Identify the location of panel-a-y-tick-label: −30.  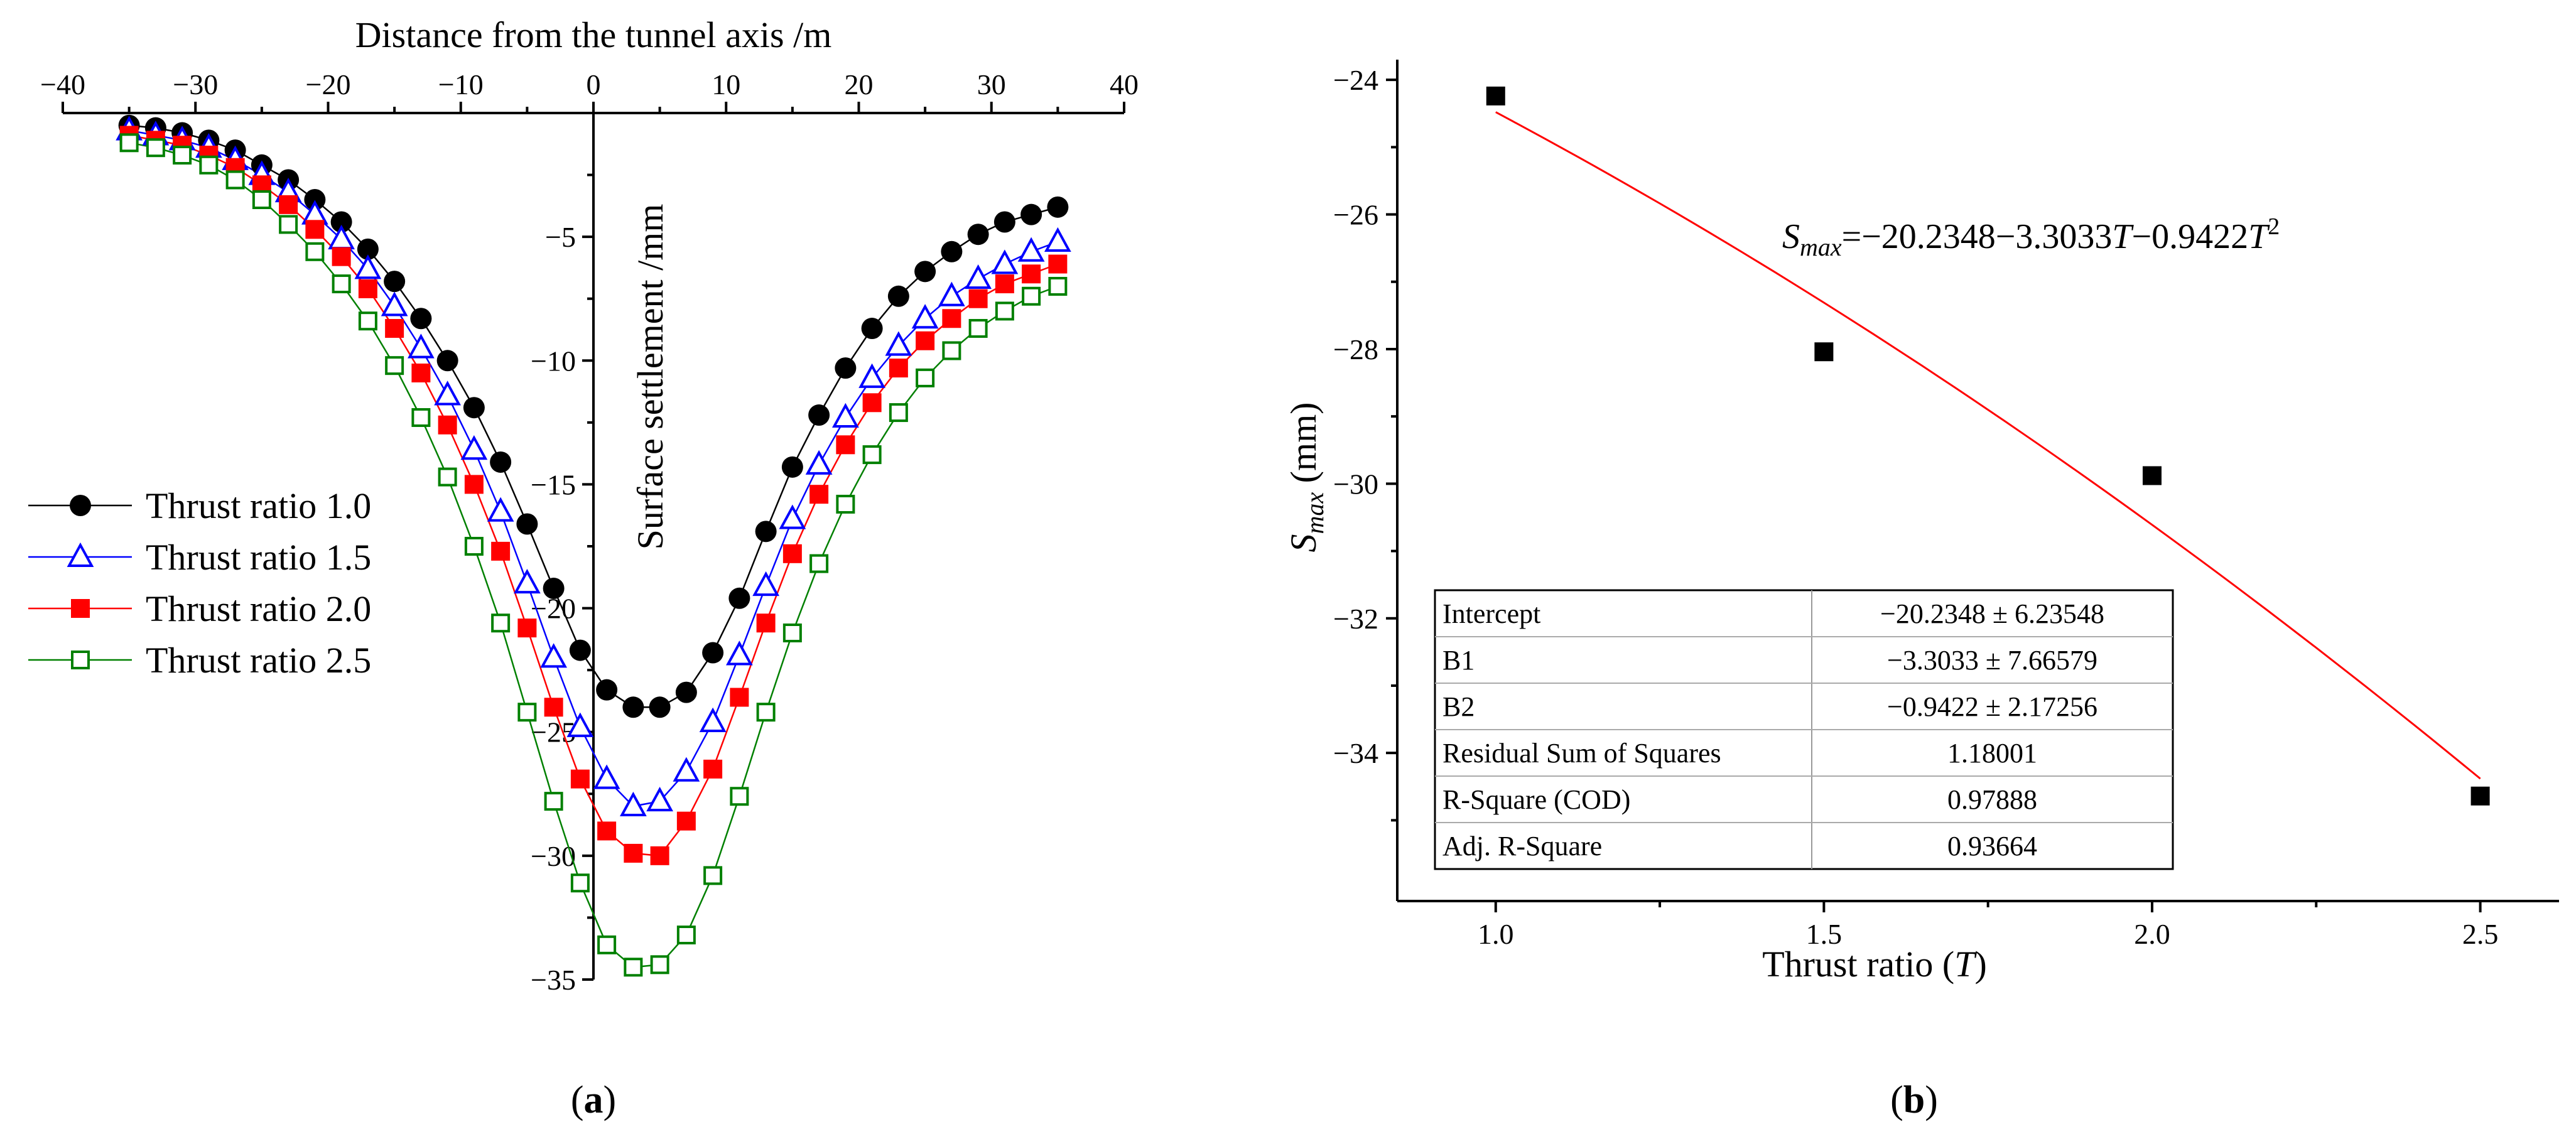
(553, 856).